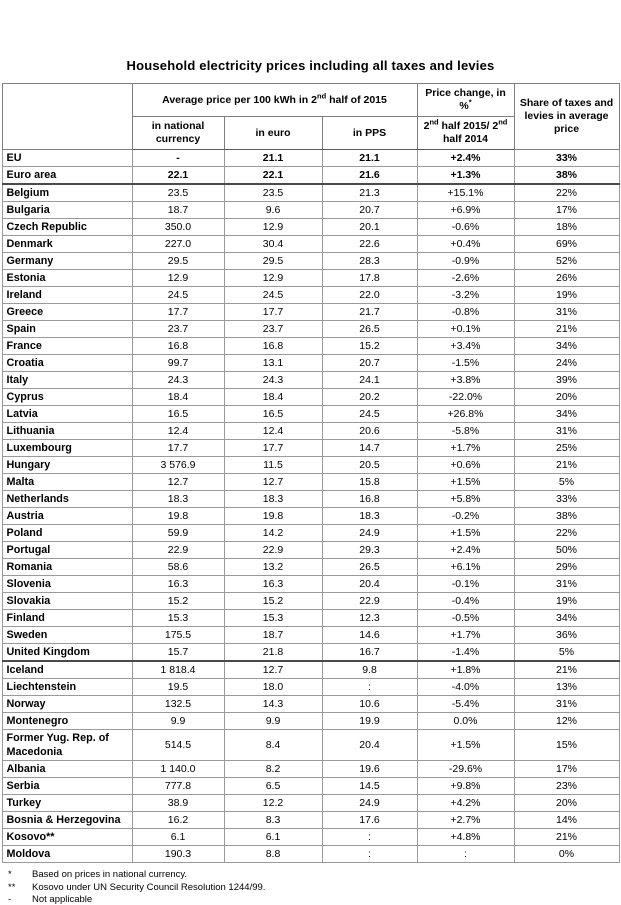  Describe the element at coordinates (67, 414) in the screenshot. I see `country-name: Latvia` at that location.